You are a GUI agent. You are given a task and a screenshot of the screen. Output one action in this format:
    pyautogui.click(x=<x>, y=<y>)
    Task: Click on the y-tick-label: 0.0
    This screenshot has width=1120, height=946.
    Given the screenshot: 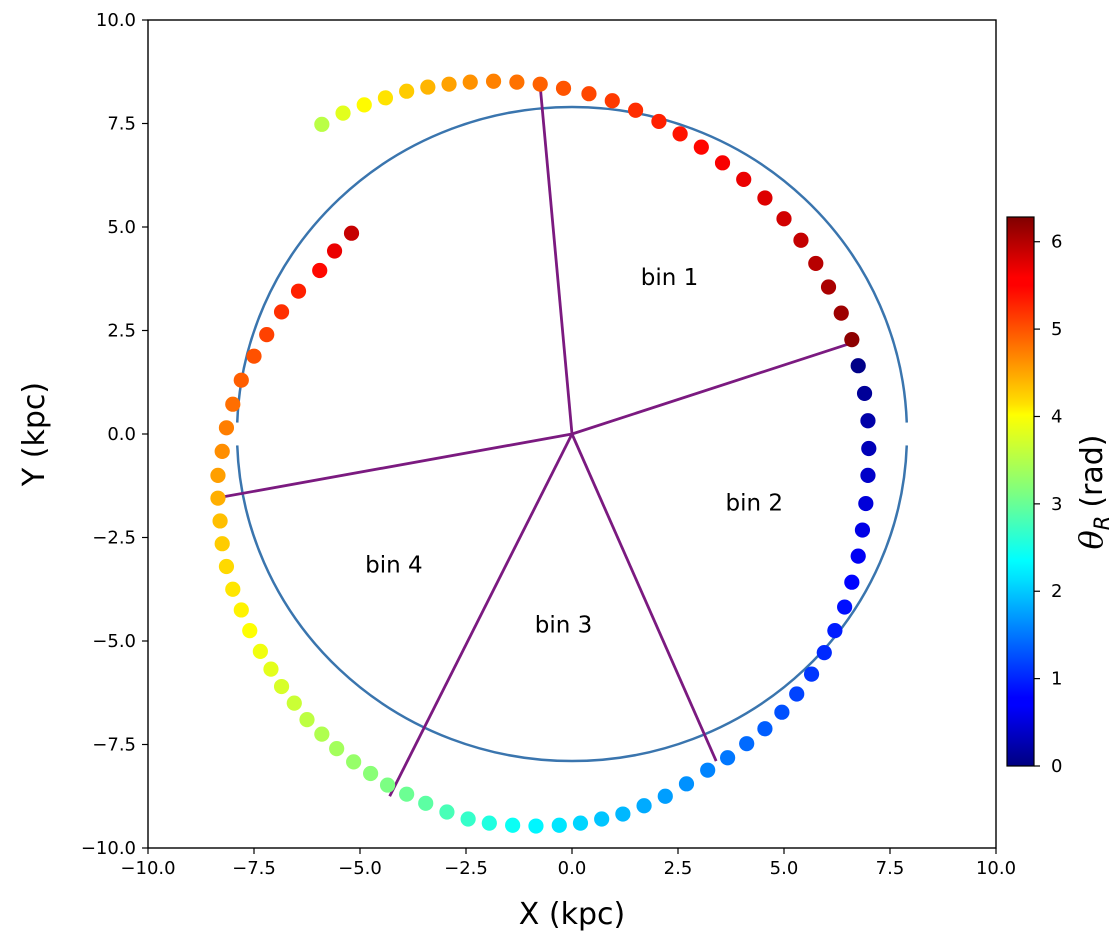 What is the action you would take?
    pyautogui.click(x=121, y=434)
    